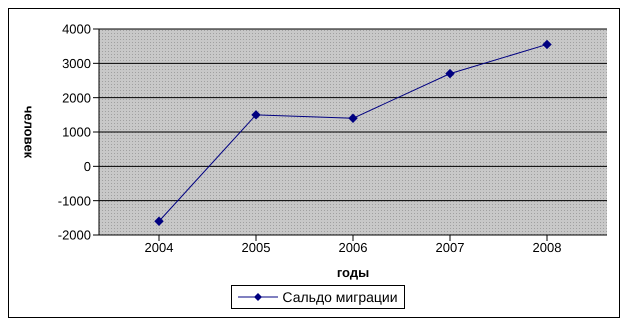 The width and height of the screenshot is (628, 326). Describe the element at coordinates (28, 132) in the screenshot. I see `y-axis-title: человек` at that location.